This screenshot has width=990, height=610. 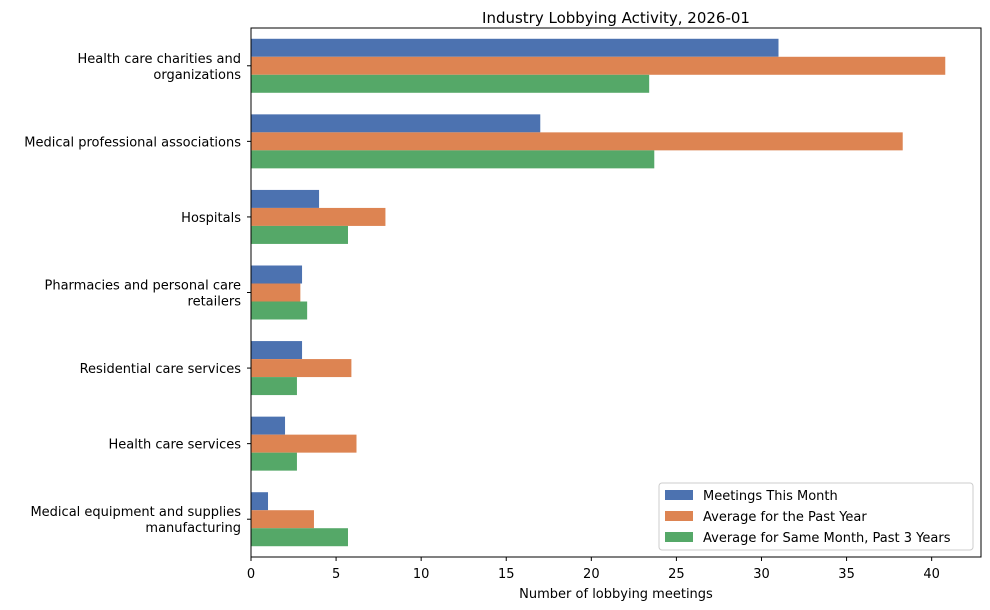 I want to click on x-tick-label: 5, so click(x=336, y=574).